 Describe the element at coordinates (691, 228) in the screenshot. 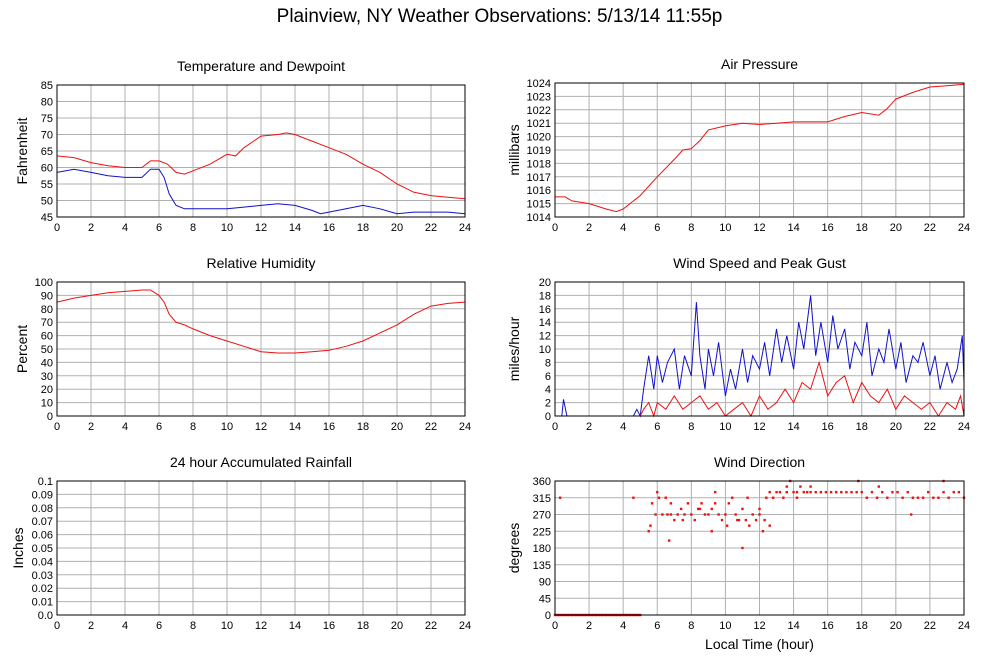

I see `x-tick-label: 8` at that location.